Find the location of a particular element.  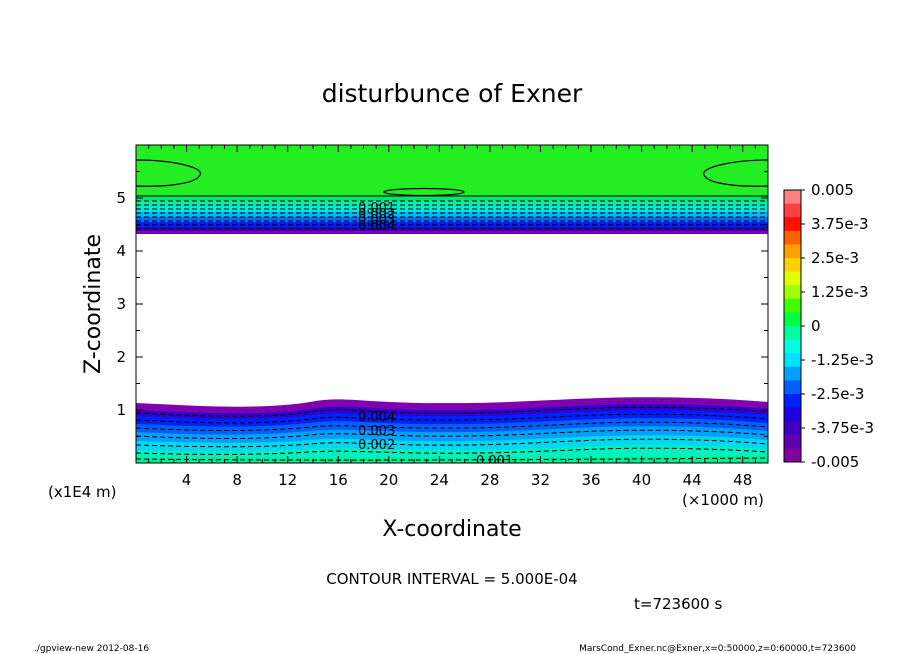

x-tick-label: 36 is located at coordinates (590, 480).